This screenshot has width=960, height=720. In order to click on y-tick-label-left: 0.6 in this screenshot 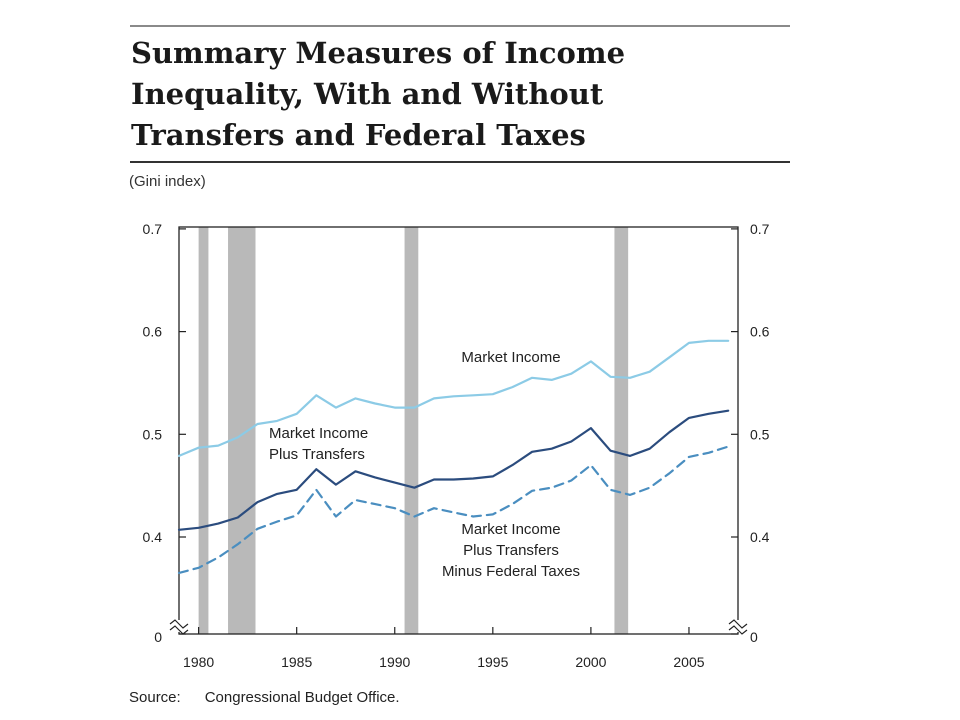, I will do `click(153, 332)`.